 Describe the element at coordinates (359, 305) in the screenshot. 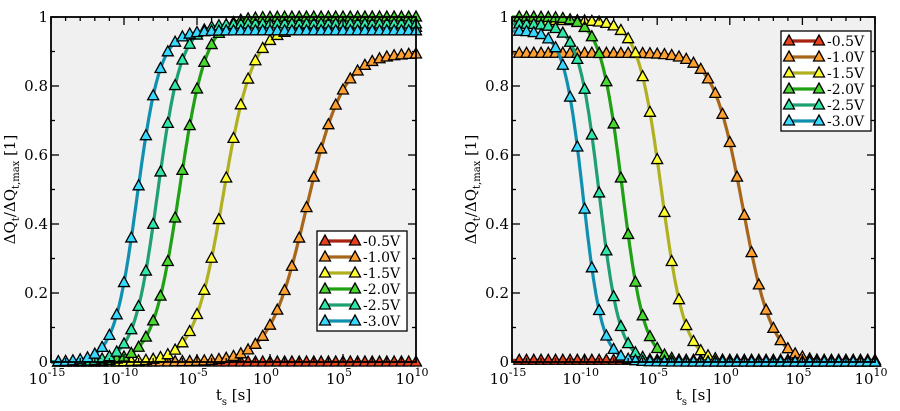

I see `legend-item: -2.5V` at that location.